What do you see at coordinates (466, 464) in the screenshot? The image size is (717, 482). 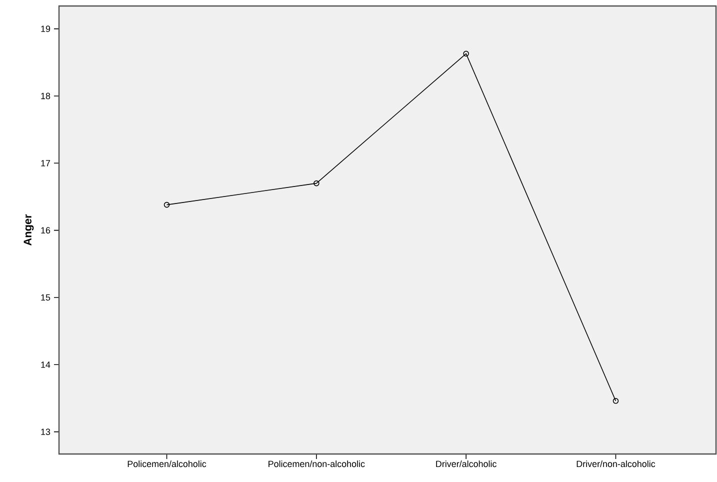 I see `x-tick-label: Driver/alcoholic` at bounding box center [466, 464].